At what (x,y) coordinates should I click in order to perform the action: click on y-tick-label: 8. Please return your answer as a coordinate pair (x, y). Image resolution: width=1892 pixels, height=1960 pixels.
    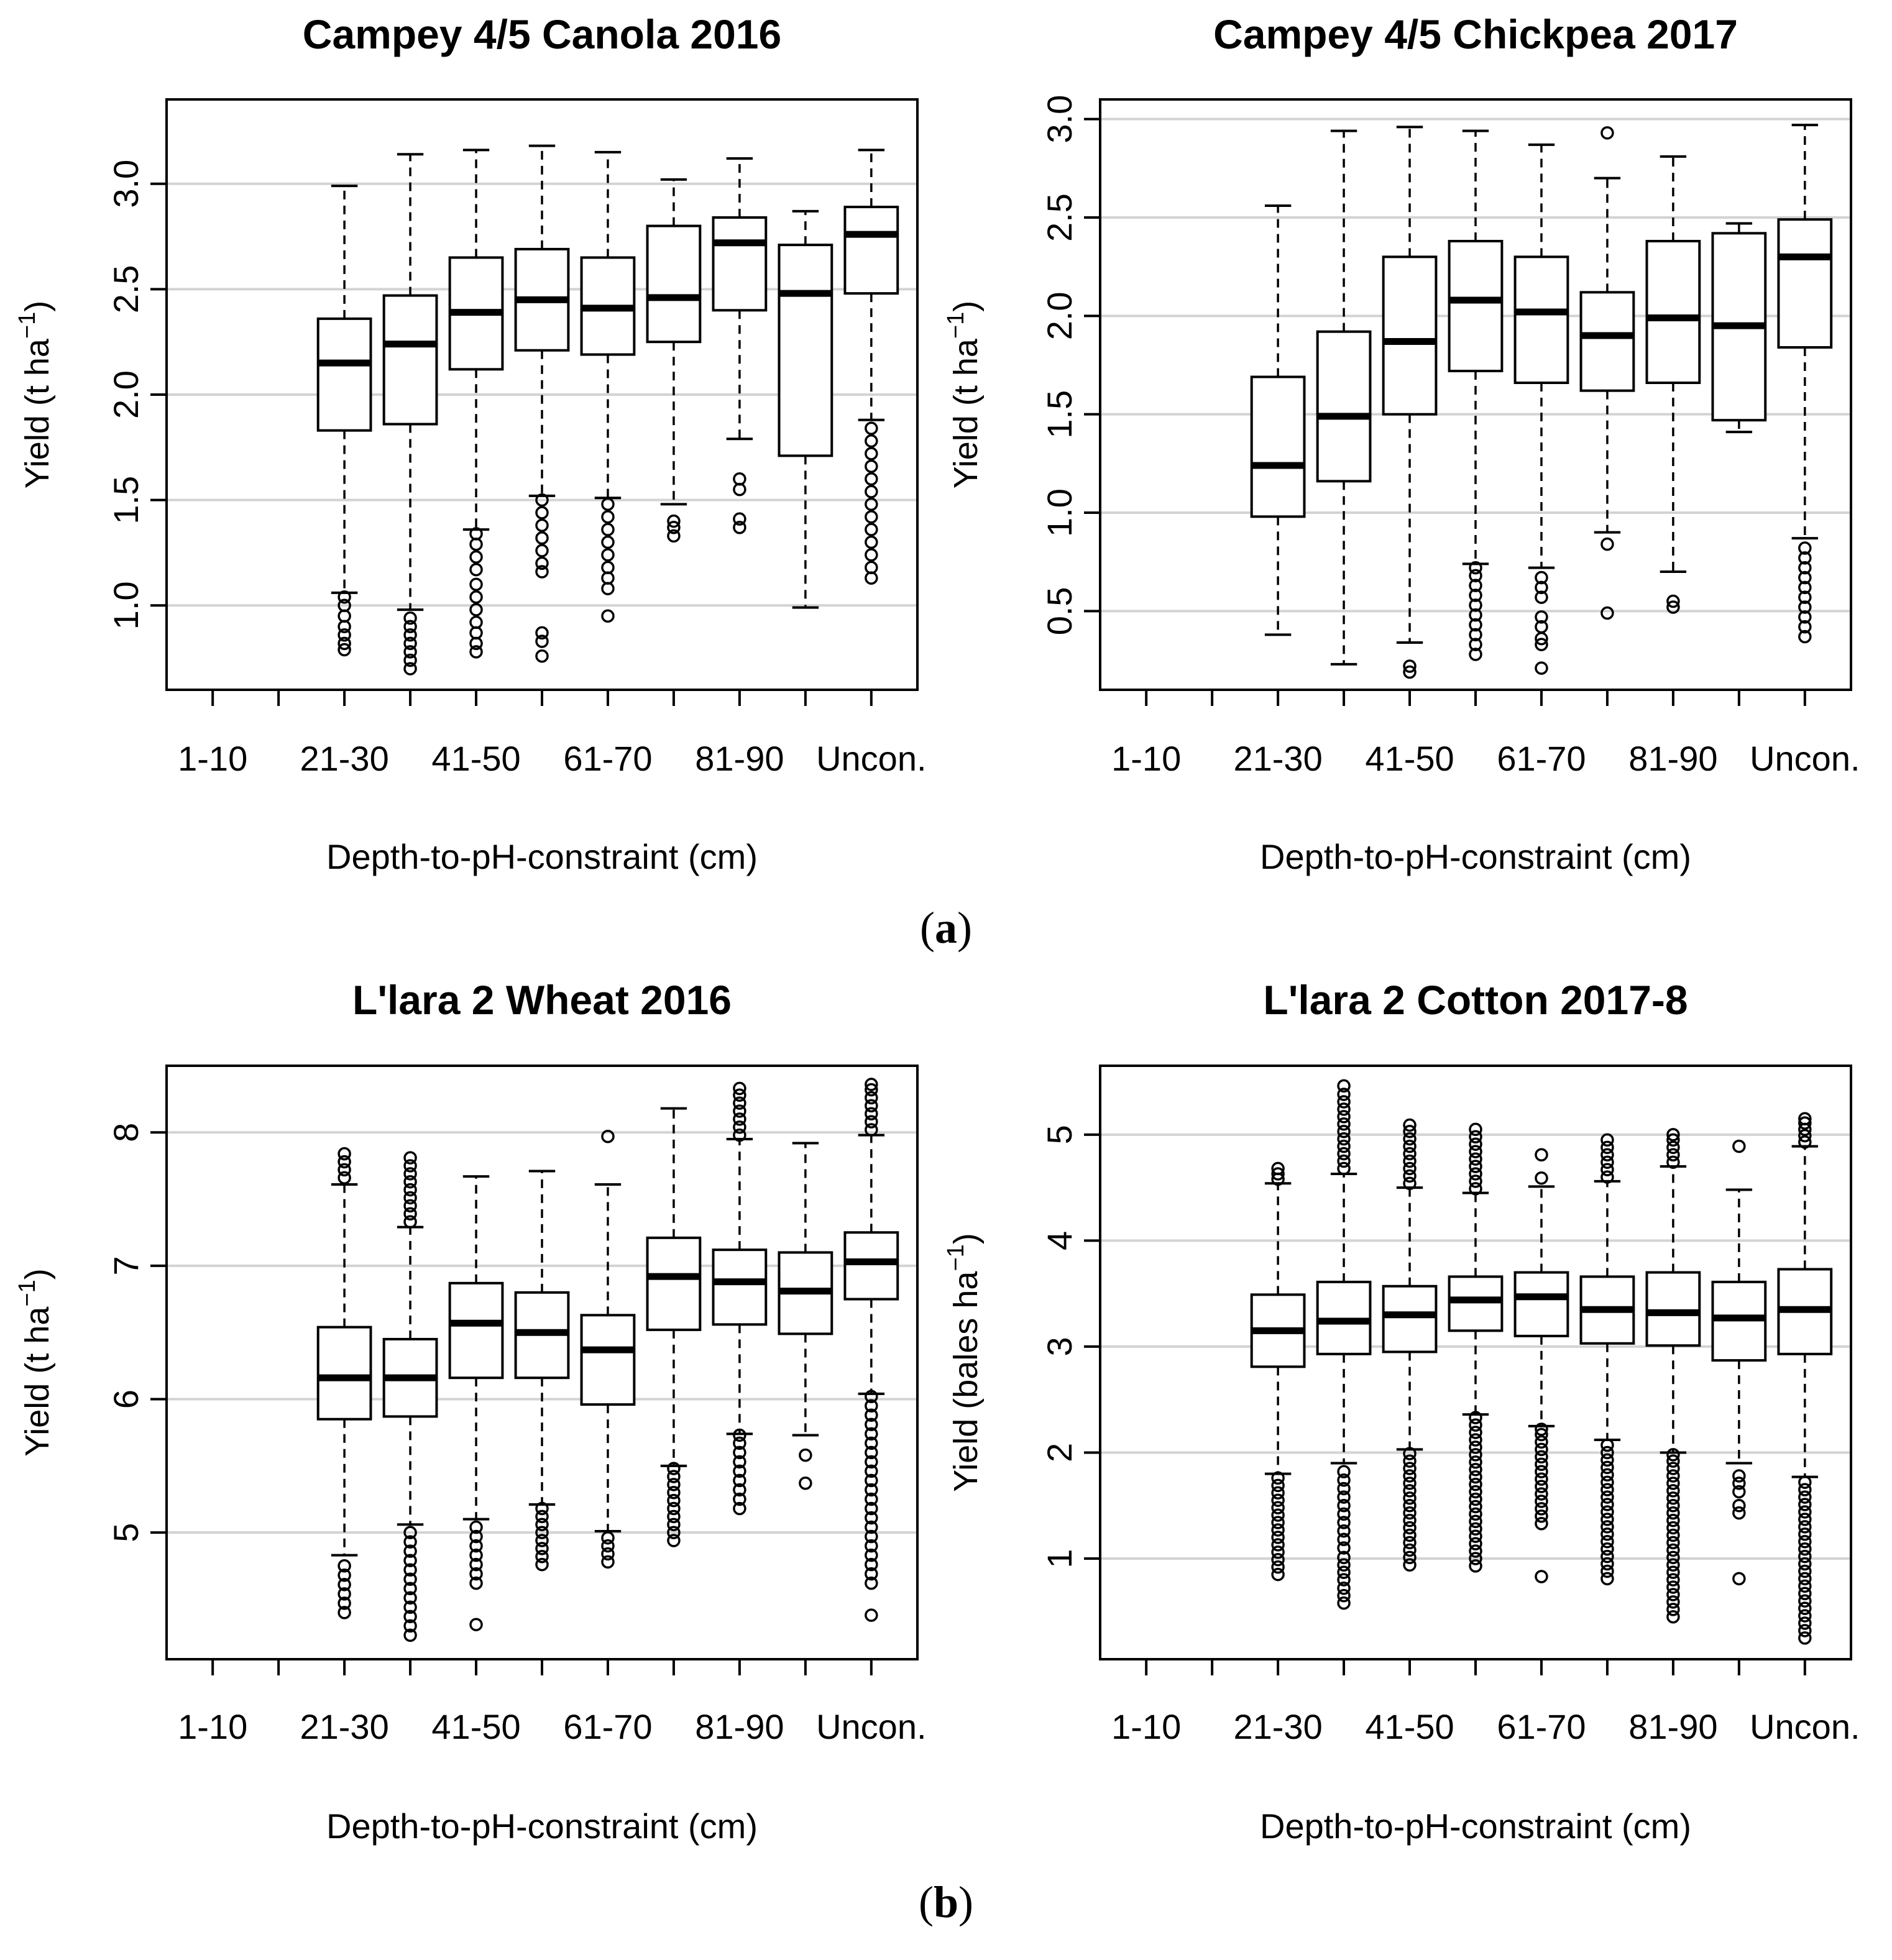
    Looking at the image, I should click on (125, 1132).